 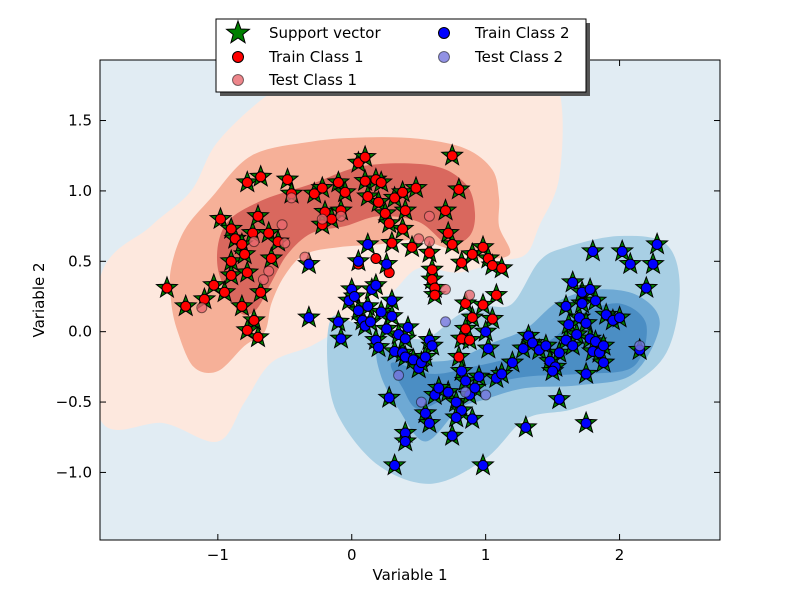 What do you see at coordinates (80, 121) in the screenshot?
I see `y-tick-label: 1.5` at bounding box center [80, 121].